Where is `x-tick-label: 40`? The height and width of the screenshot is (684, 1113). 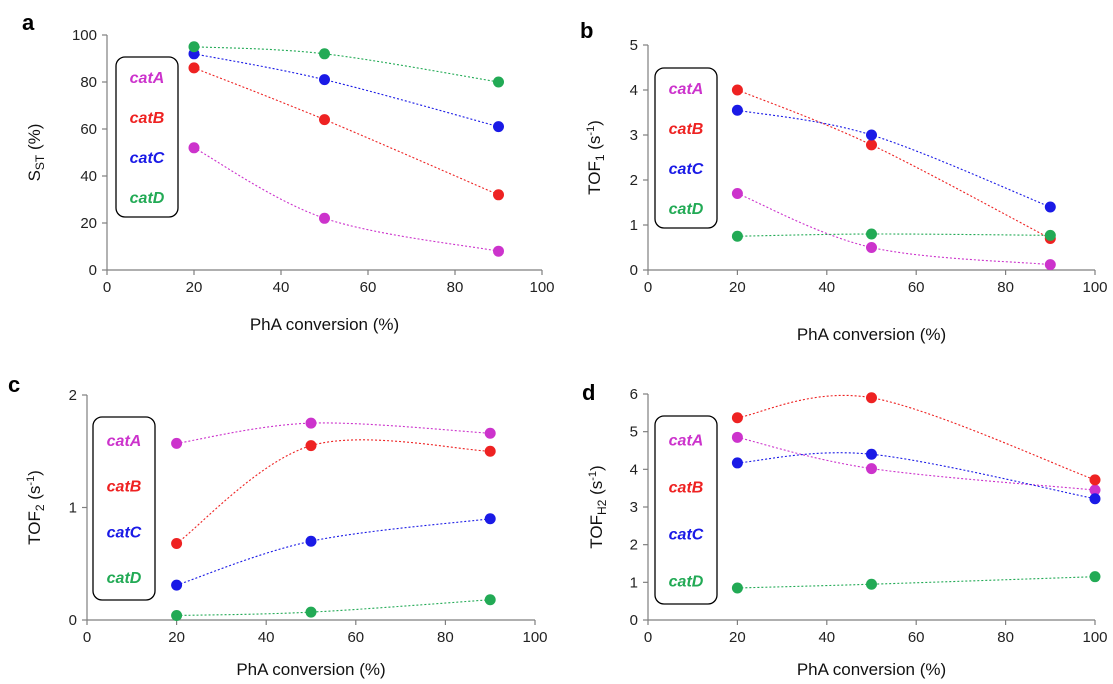
x-tick-label: 40 is located at coordinates (826, 287).